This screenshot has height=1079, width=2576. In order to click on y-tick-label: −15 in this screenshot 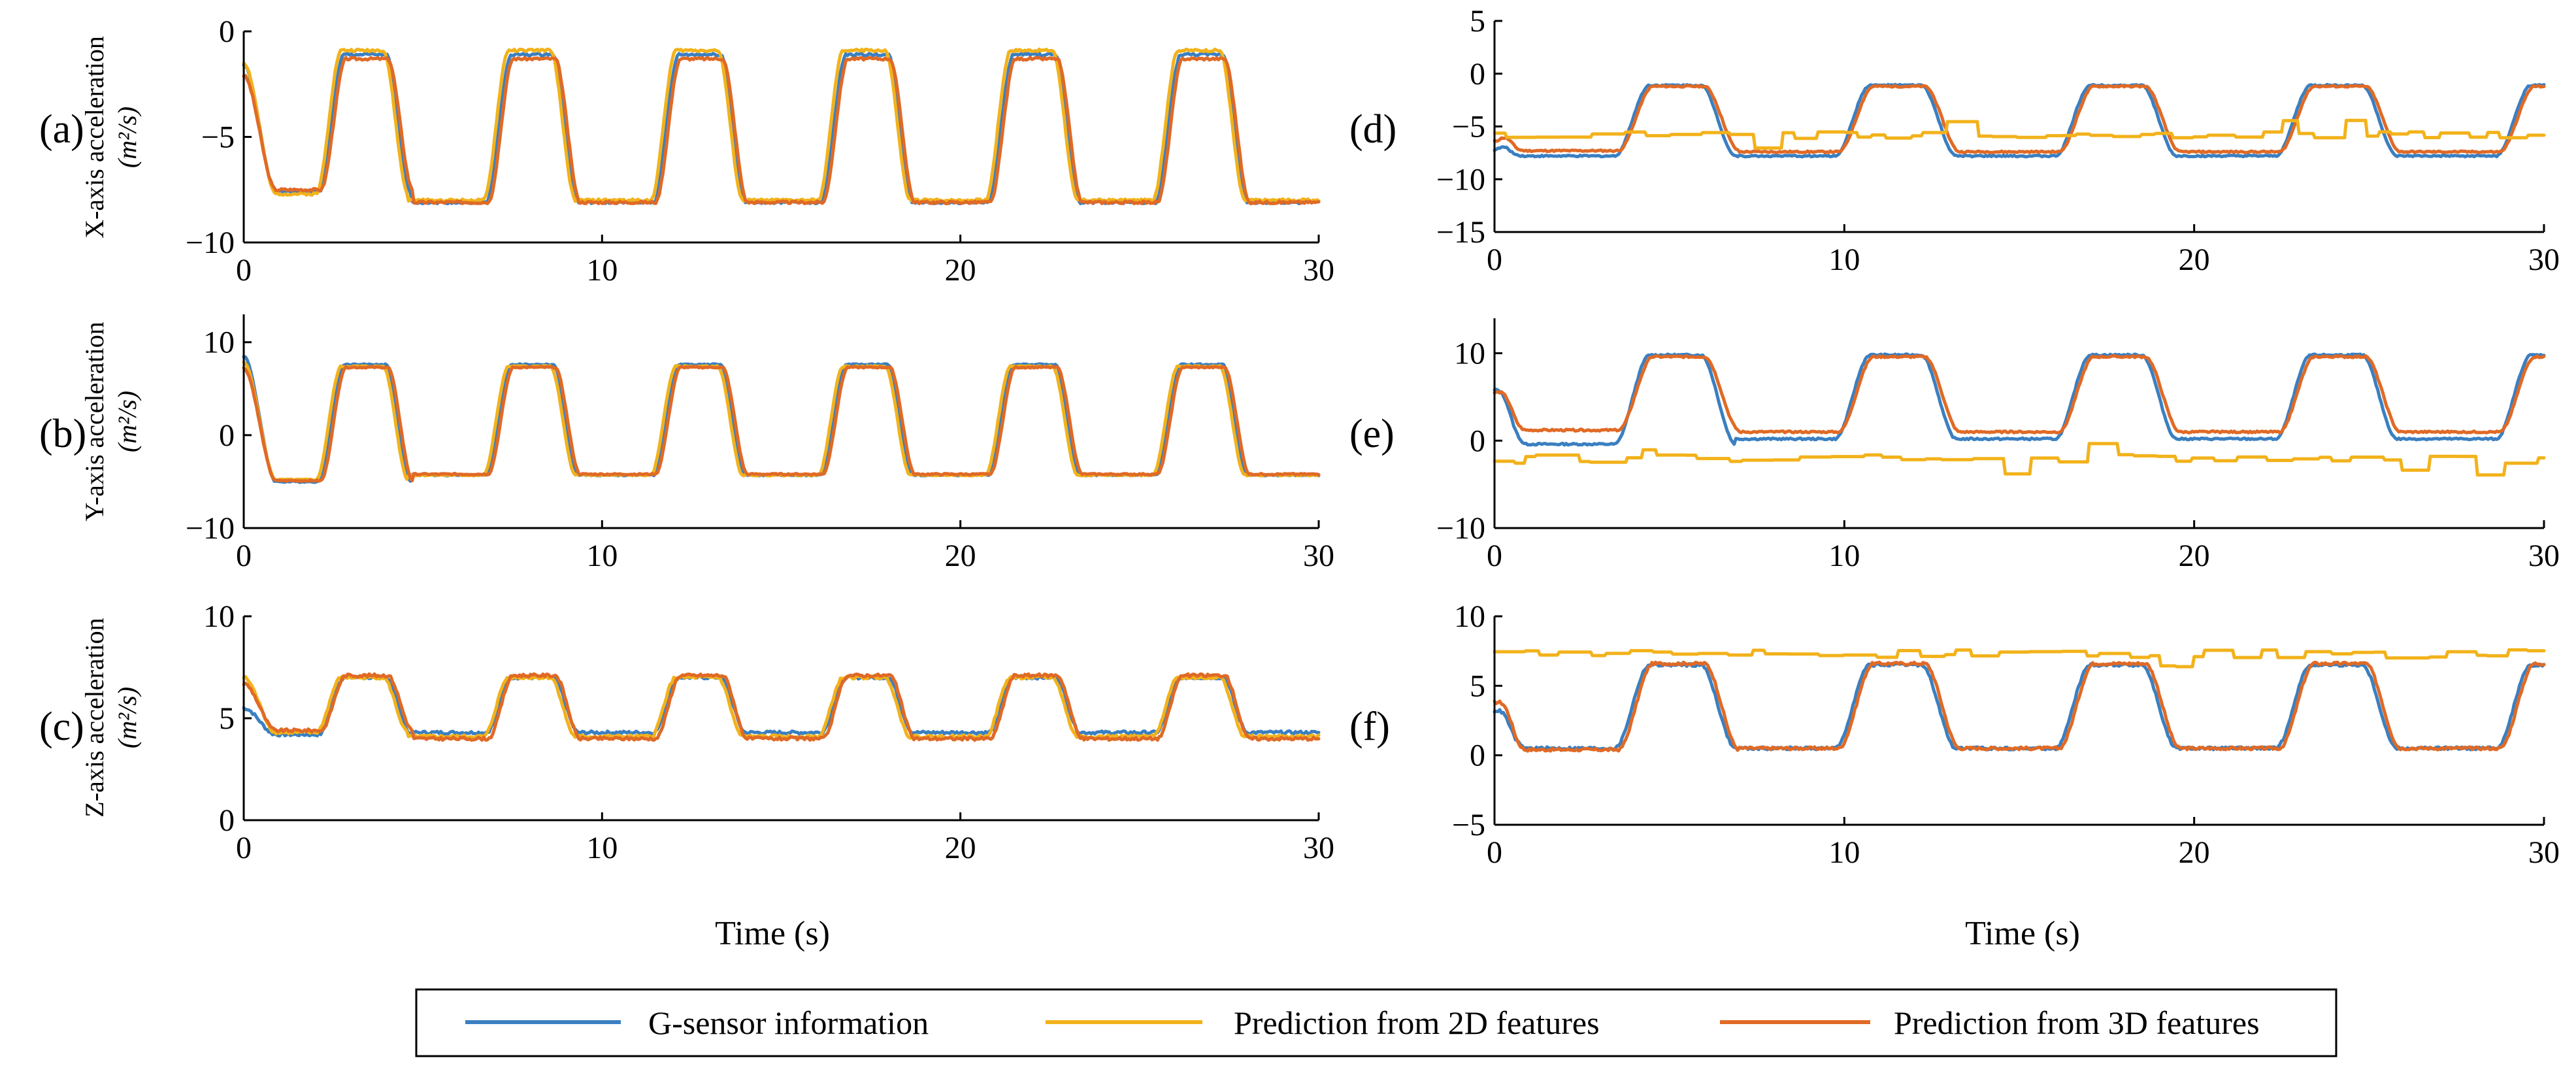, I will do `click(1460, 232)`.